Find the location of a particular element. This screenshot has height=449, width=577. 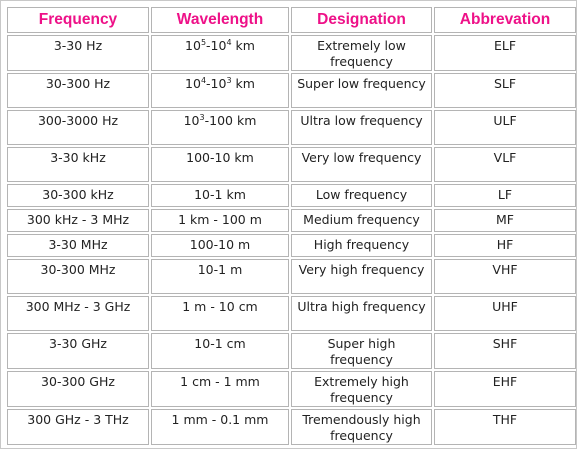

abbreviation-cell: MF is located at coordinates (505, 220).